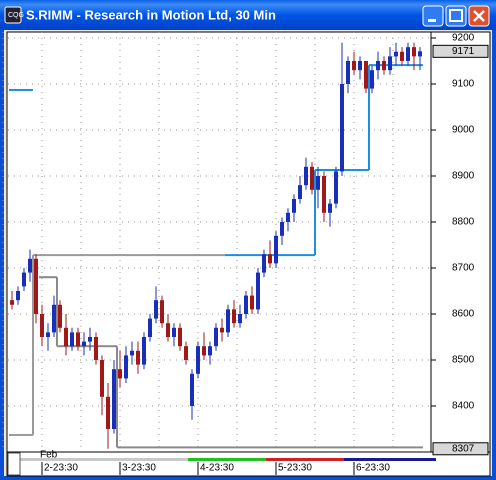 This screenshot has height=480, width=496. Describe the element at coordinates (49, 455) in the screenshot. I see `x-month-label: Feb` at that location.